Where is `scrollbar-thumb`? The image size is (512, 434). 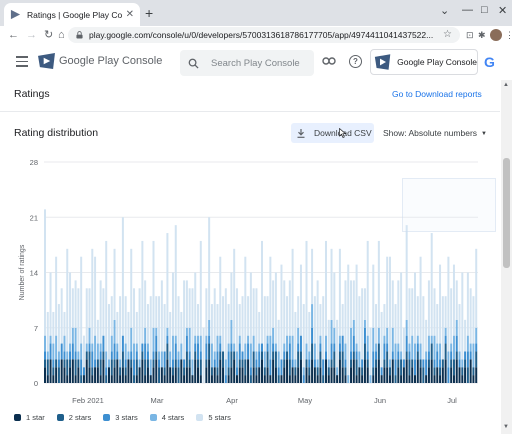
scrollbar-thumb is located at coordinates (506, 213).